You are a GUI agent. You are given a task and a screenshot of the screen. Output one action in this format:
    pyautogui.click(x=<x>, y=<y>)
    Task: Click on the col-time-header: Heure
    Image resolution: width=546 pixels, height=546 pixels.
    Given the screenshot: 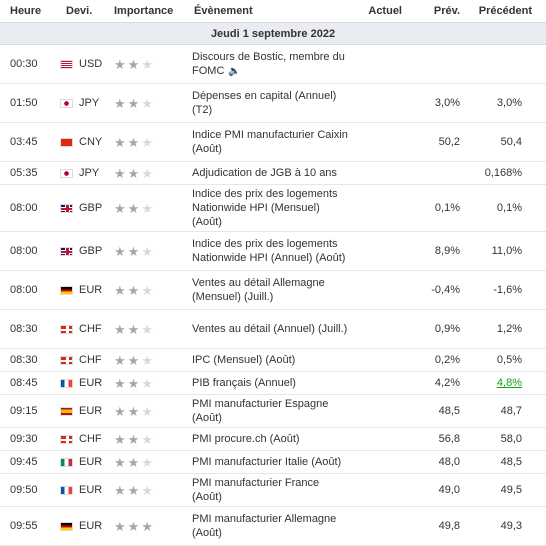 What is the action you would take?
    pyautogui.click(x=29, y=11)
    